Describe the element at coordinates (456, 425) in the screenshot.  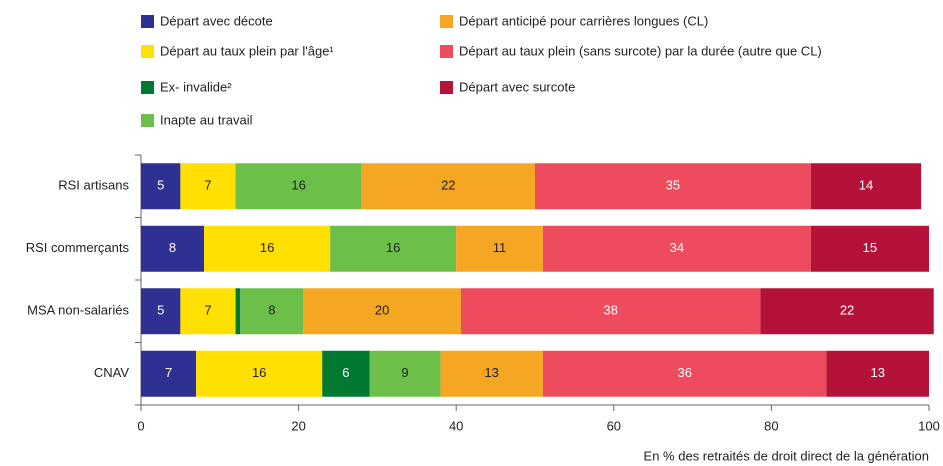
I see `x-tick-label: 40` at that location.